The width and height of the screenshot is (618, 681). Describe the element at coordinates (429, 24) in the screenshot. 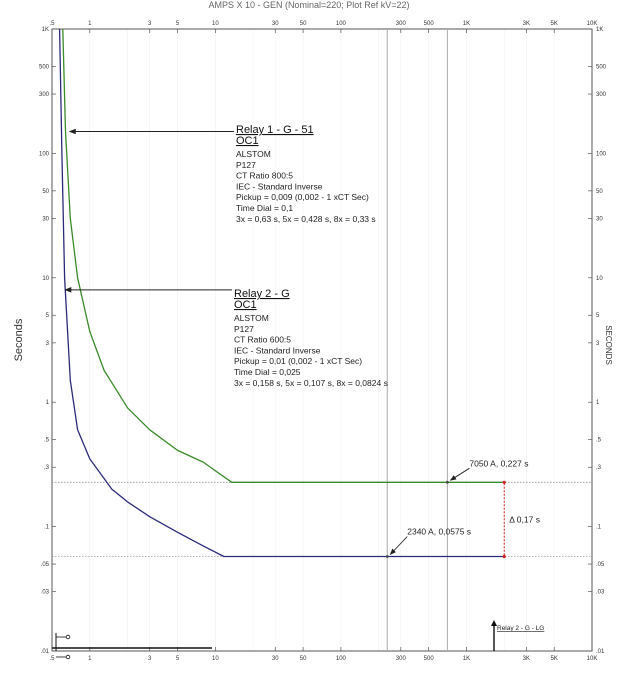

I see `x-tick-label-top: 500` at that location.